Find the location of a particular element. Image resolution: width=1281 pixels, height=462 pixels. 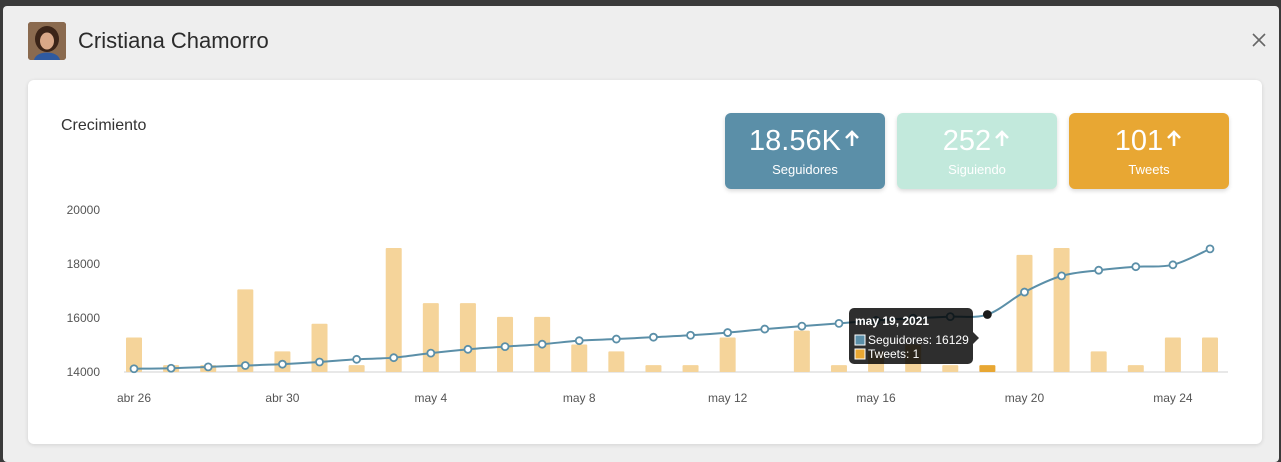

tooltip-date: may 19, 2021 is located at coordinates (892, 321).